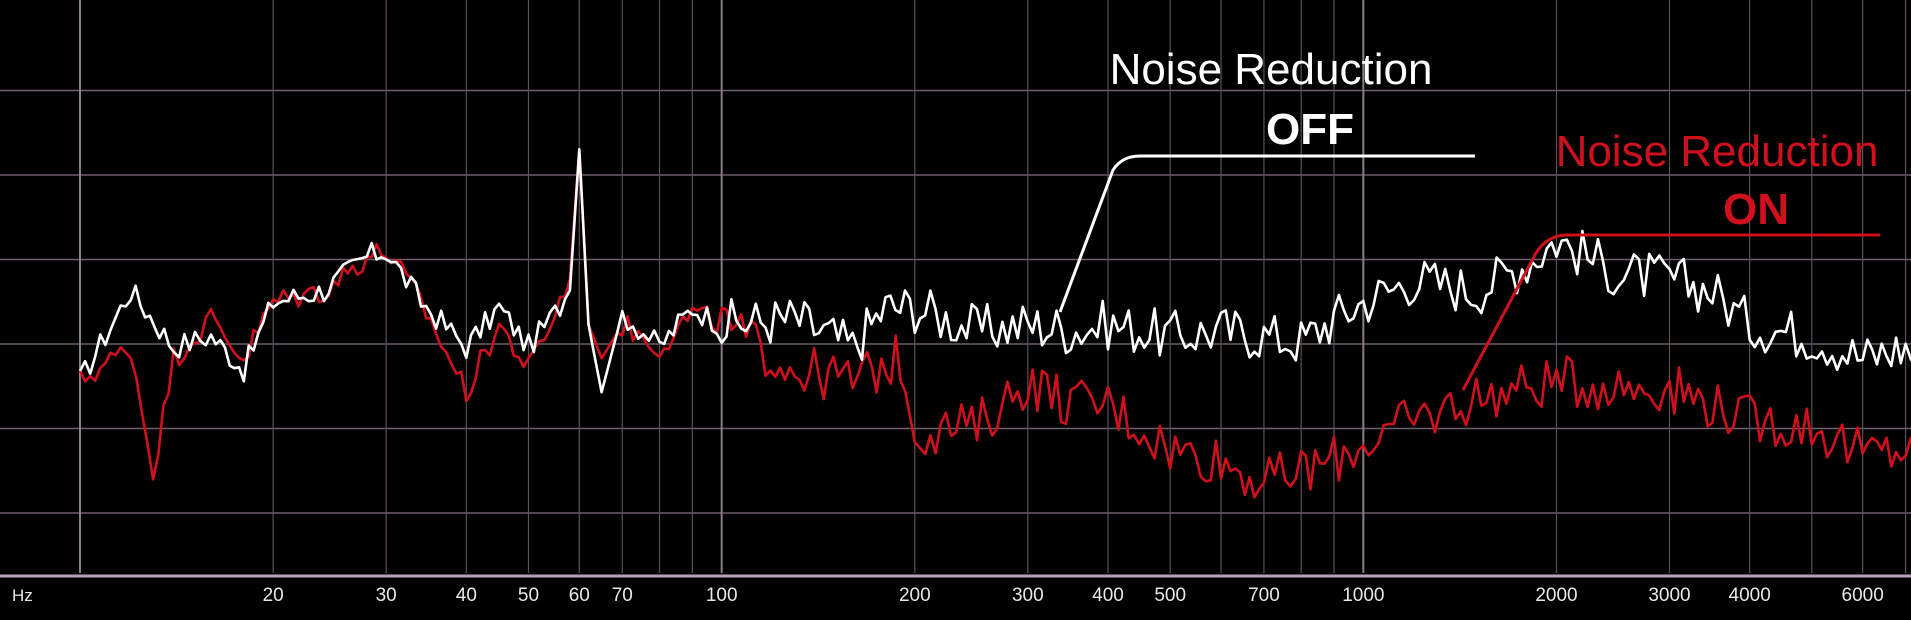 This screenshot has height=620, width=1911. What do you see at coordinates (722, 595) in the screenshot?
I see `x-tick-label: 100` at bounding box center [722, 595].